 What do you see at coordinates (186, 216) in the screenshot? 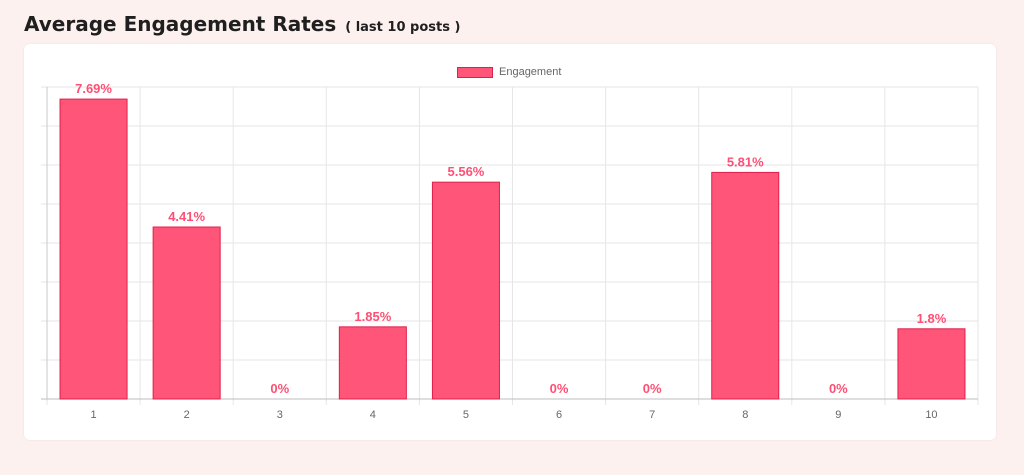
I see `data-label: 4.41%` at bounding box center [186, 216].